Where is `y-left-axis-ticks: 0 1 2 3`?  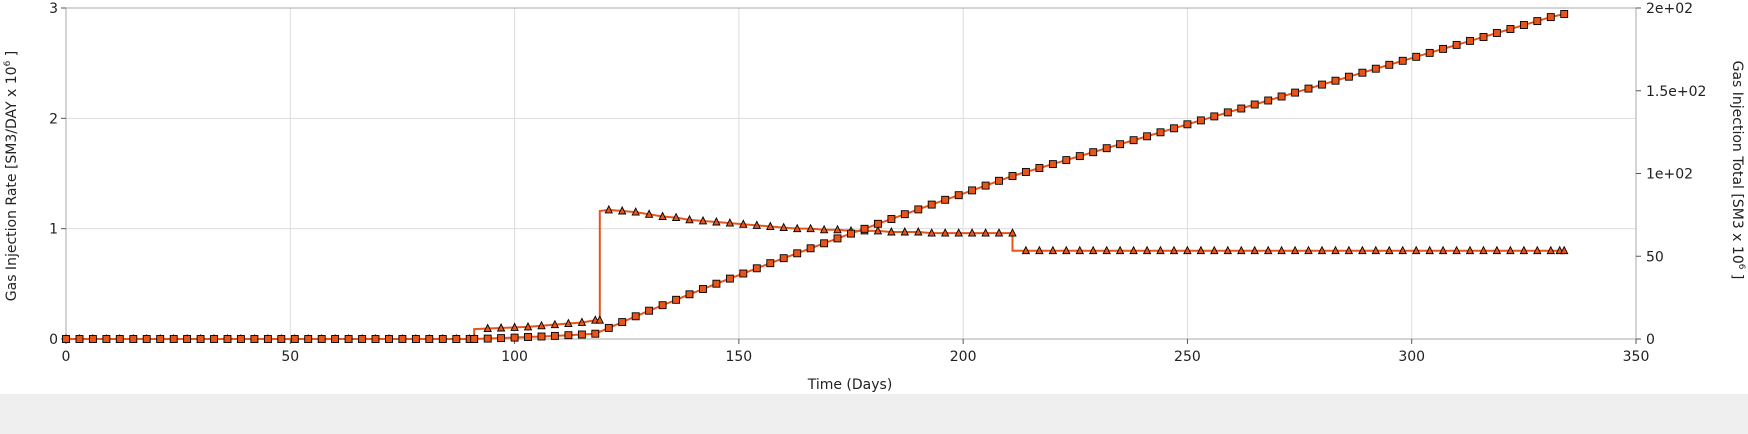 y-left-axis-ticks: 0 1 2 3 is located at coordinates (57, 174).